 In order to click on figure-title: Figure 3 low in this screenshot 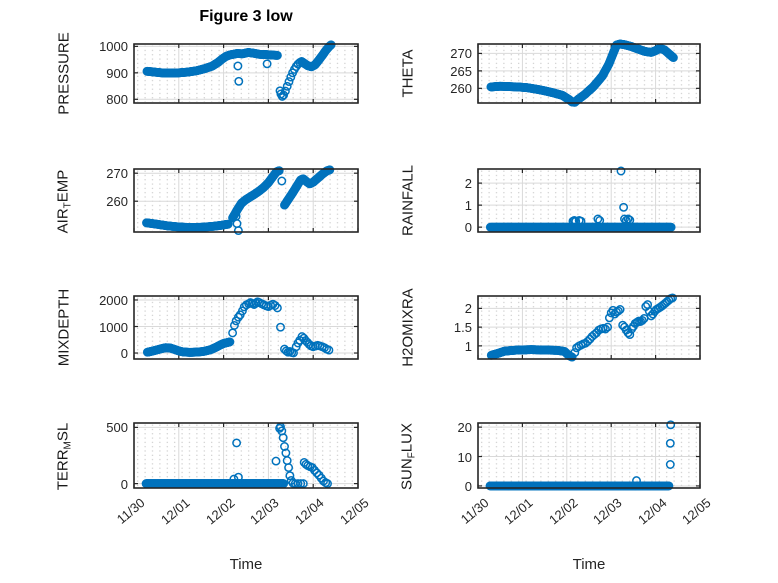, I will do `click(246, 16)`.